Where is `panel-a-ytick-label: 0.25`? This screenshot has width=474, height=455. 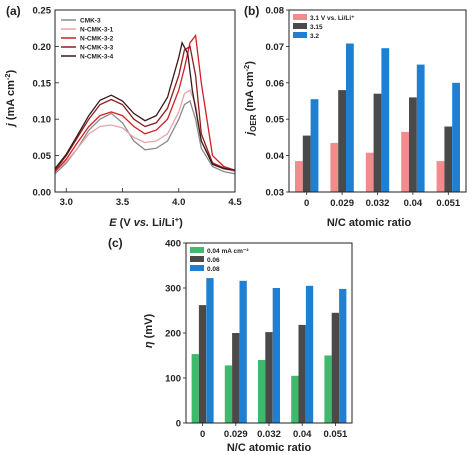 panel-a-ytick-label: 0.25 is located at coordinates (42, 11).